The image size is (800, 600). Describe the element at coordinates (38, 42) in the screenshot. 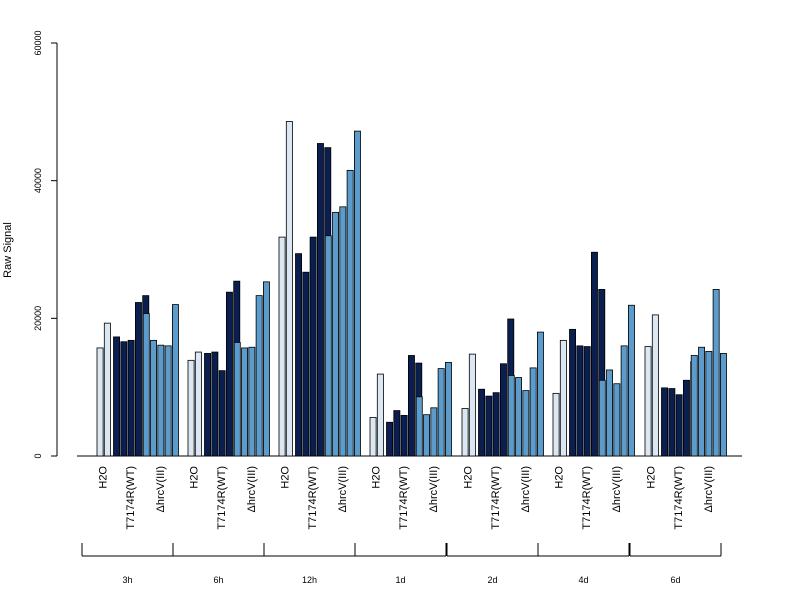

I see `y-tick-label: 60000` at that location.